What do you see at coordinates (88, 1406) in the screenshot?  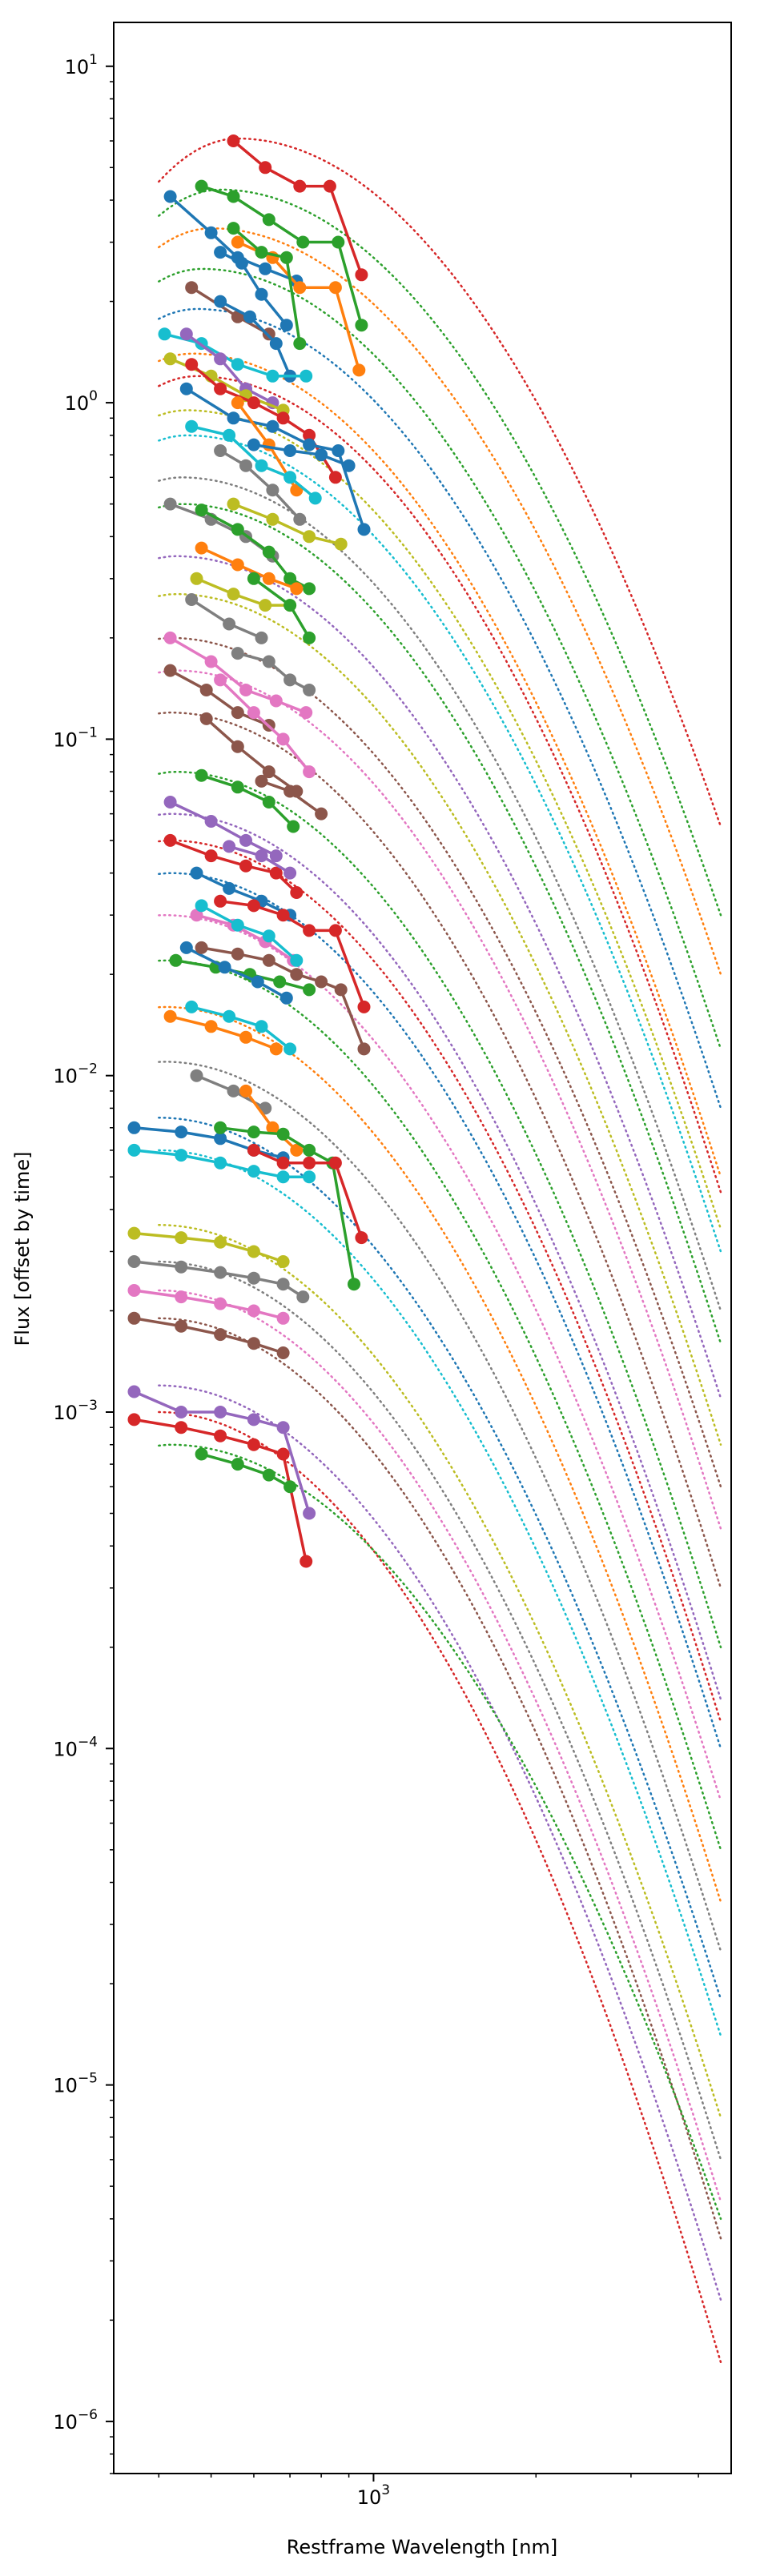 I see `y-tick-exponent: −3` at bounding box center [88, 1406].